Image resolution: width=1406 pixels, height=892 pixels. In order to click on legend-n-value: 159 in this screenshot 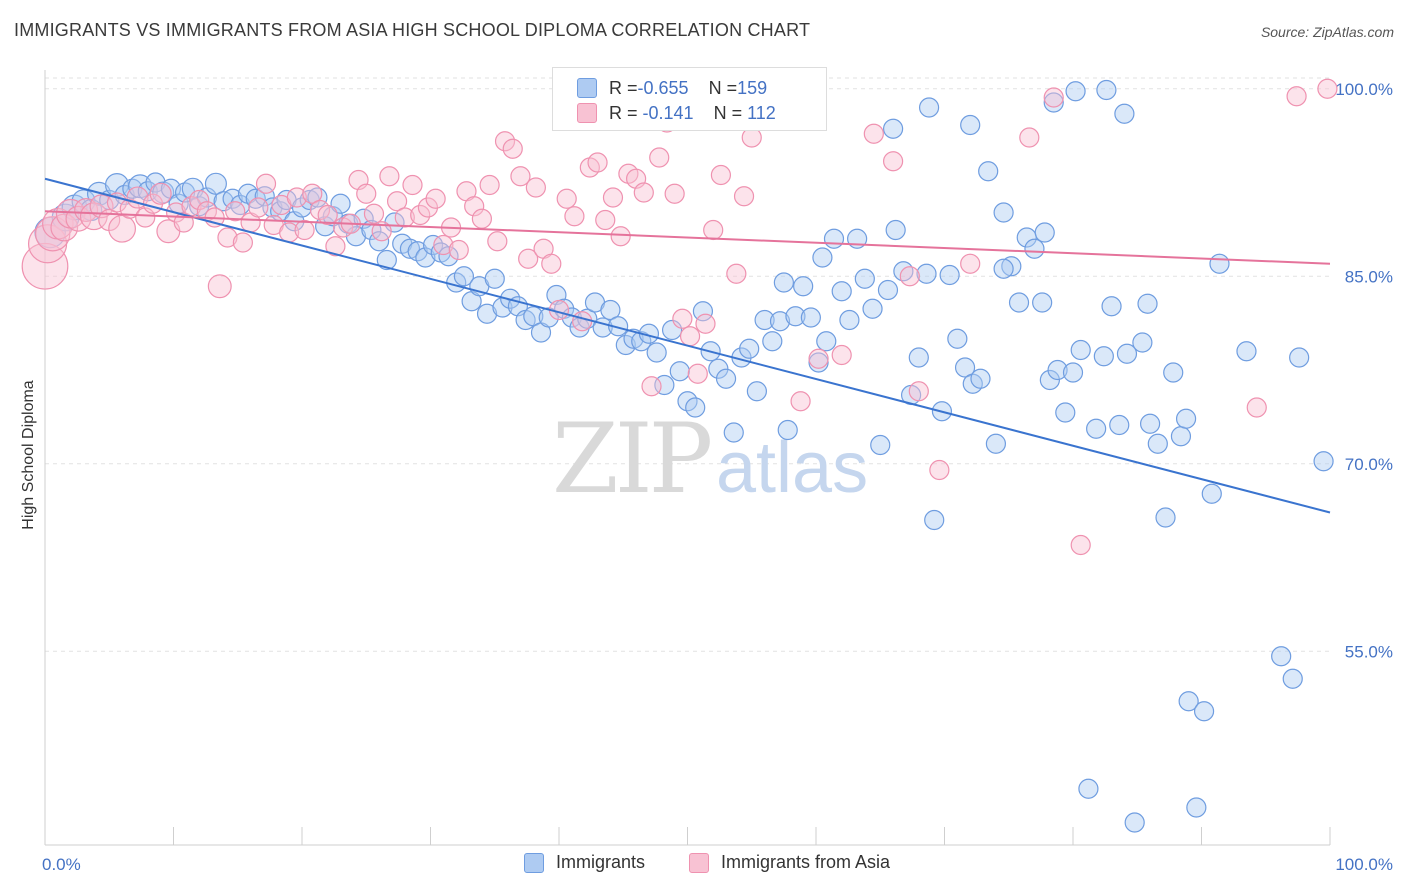, I will do `click(752, 87)`.